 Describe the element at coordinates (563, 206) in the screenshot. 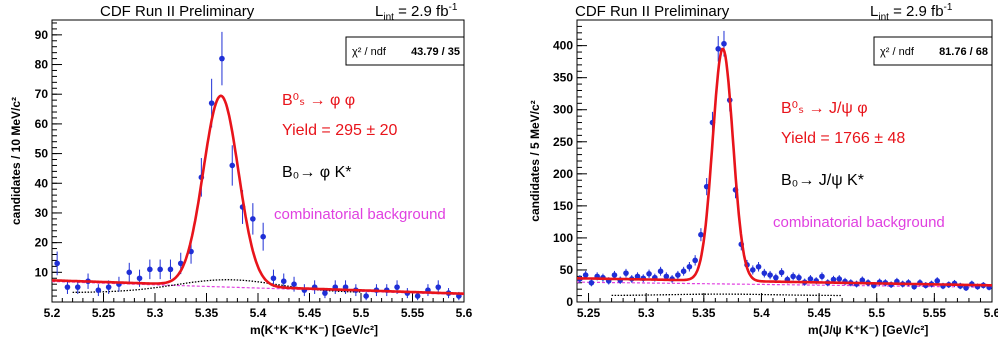

I see `y-tick-label: 150` at that location.